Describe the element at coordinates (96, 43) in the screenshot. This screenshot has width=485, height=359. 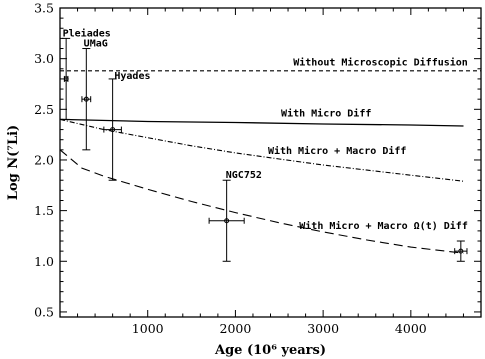
I see `cluster-label: UMaG` at that location.